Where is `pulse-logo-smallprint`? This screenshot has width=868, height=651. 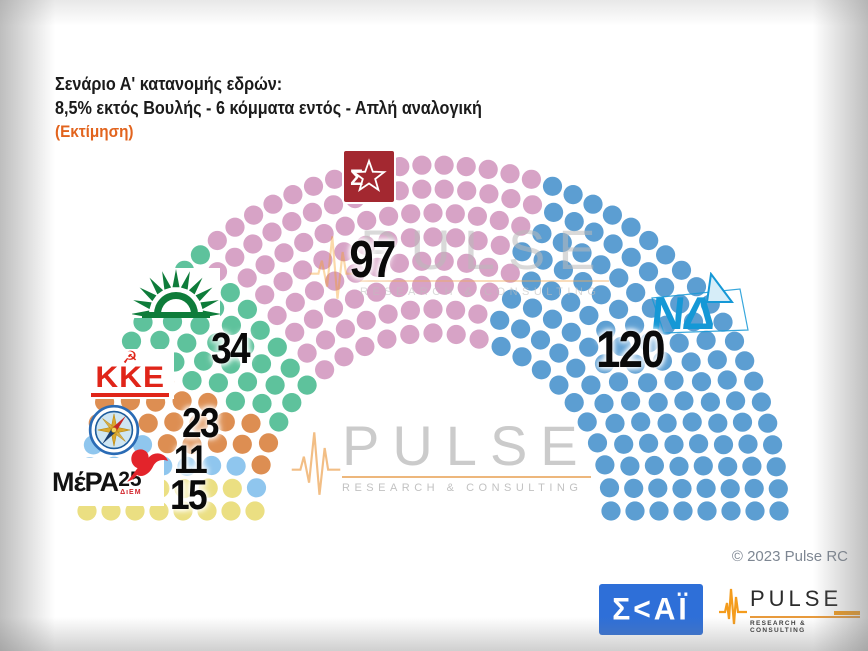 pulse-logo-smallprint is located at coordinates (847, 613).